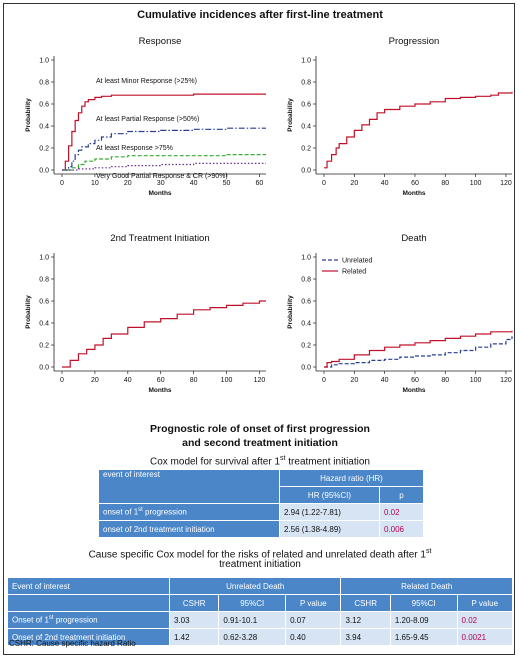  What do you see at coordinates (189, 529) in the screenshot?
I see `cox-row-label: onset of 2nd treatment initiation` at bounding box center [189, 529].